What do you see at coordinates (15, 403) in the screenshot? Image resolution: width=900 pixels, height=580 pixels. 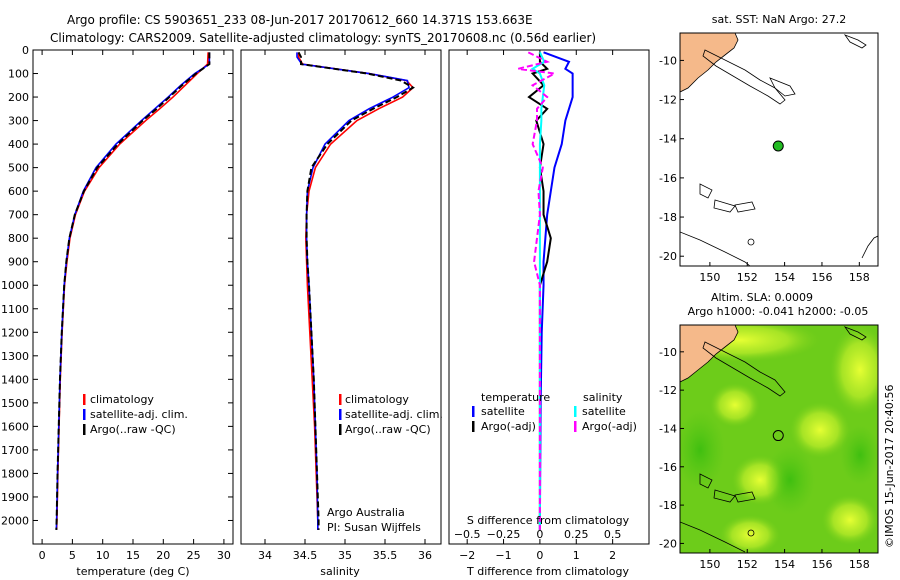 I see `y-tick-label: 1500` at bounding box center [15, 403].